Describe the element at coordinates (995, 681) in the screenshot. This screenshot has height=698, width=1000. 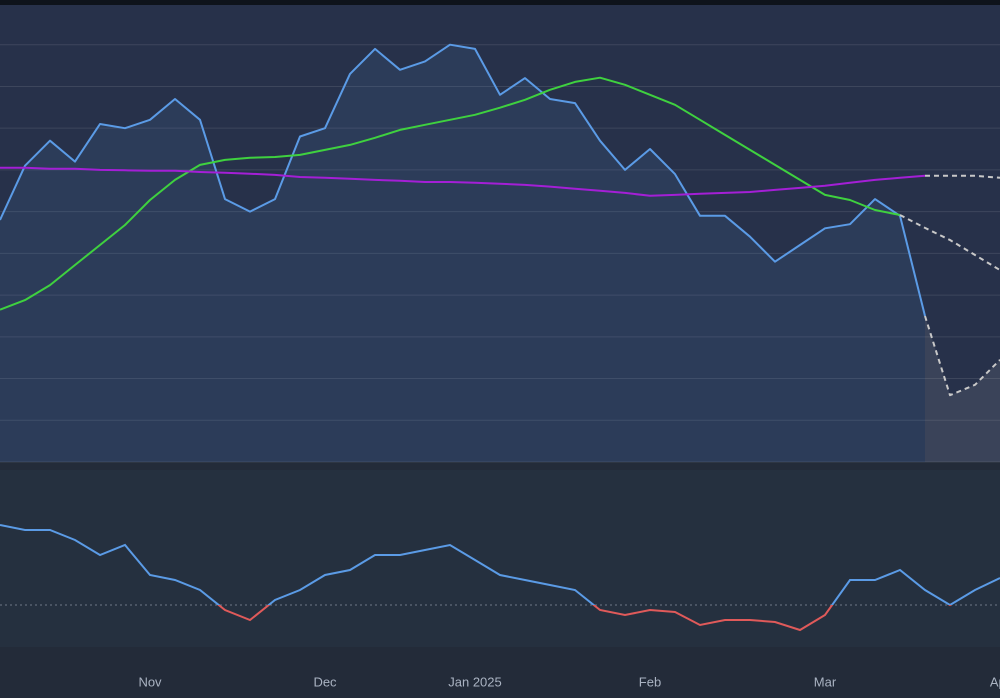
I see `x-tick-label: Apr` at that location.